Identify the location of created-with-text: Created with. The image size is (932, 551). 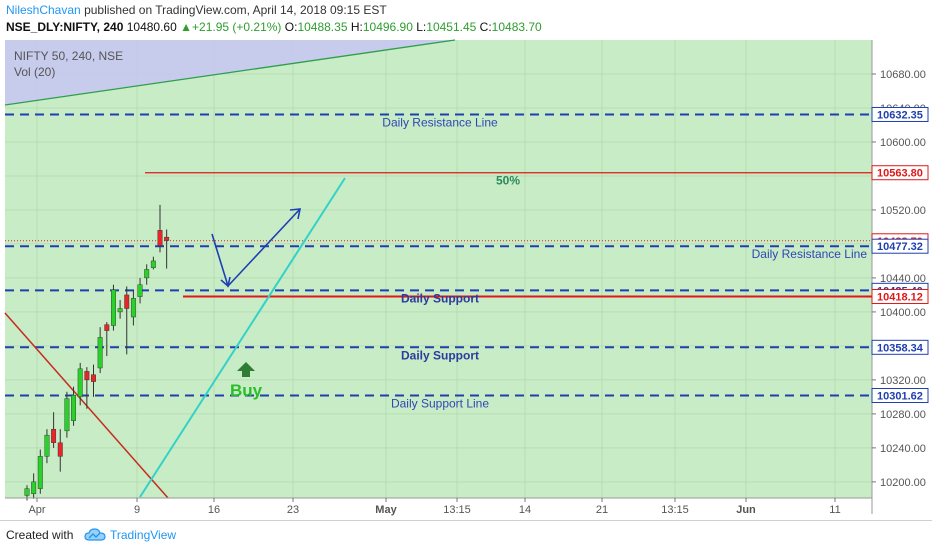
(40, 535).